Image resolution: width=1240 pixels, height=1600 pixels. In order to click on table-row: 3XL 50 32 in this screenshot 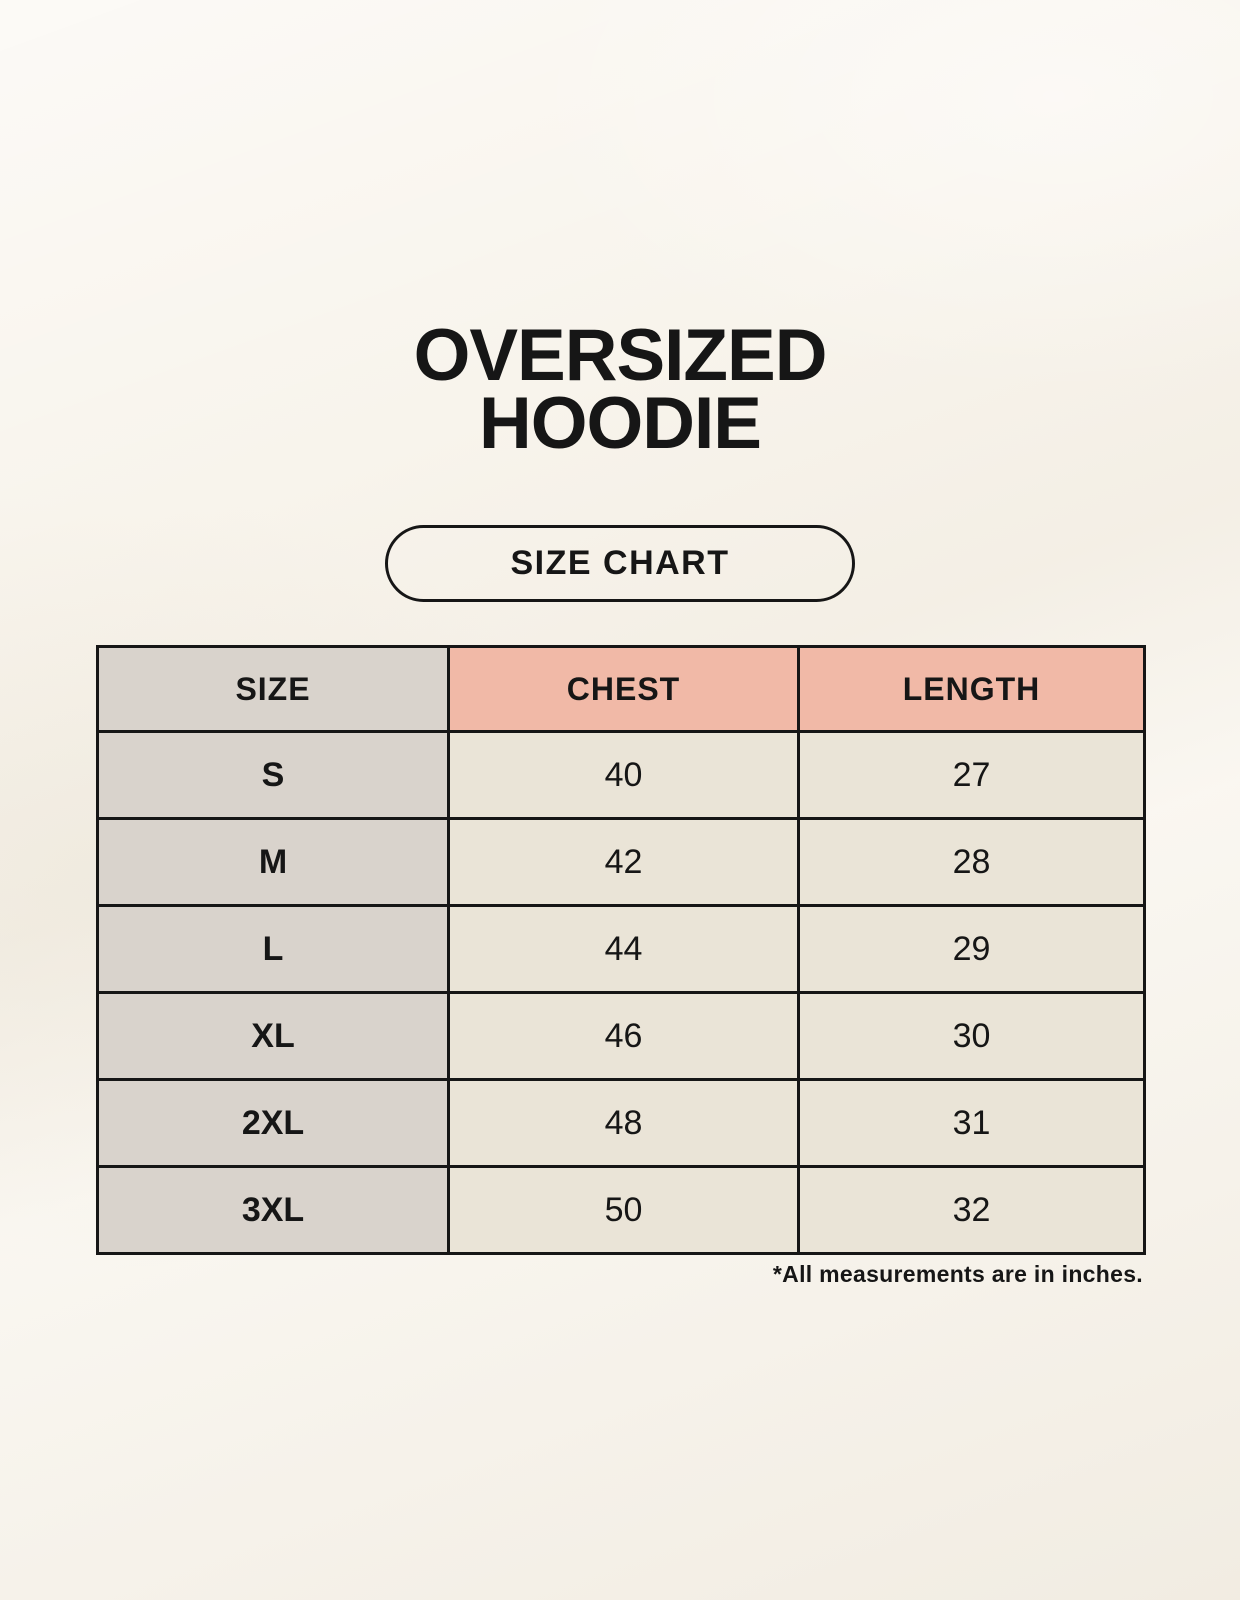, I will do `click(621, 1210)`.